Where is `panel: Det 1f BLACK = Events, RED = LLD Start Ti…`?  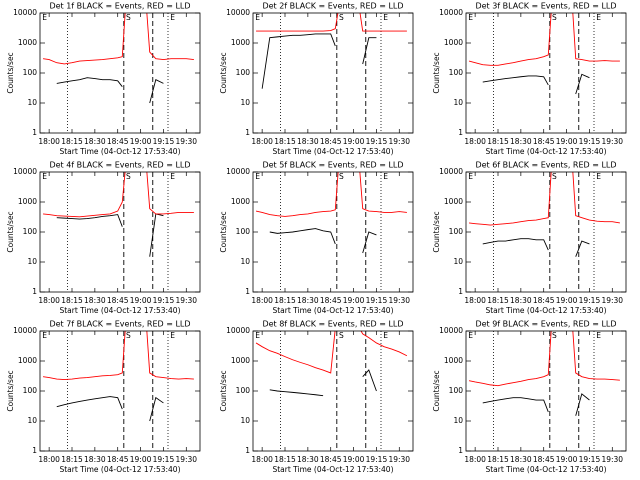 panel: Det 1f BLACK = Events, RED = LLD Start Ti… is located at coordinates (103, 79).